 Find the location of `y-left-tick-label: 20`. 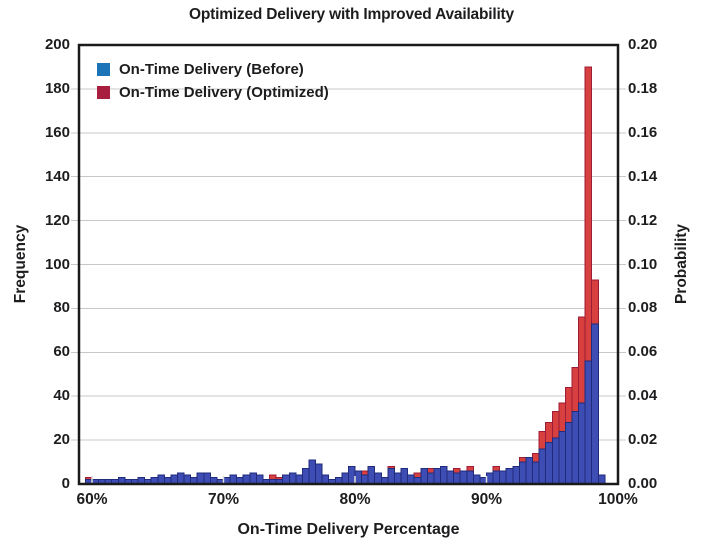

y-left-tick-label: 20 is located at coordinates (61, 440).